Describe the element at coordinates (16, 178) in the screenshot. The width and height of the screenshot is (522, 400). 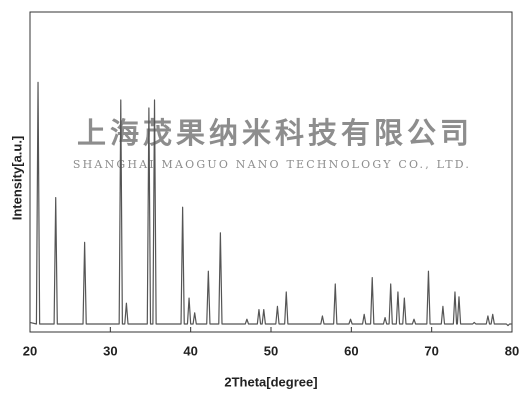
I see `y-axis-label: Intensity[a.u.]` at that location.